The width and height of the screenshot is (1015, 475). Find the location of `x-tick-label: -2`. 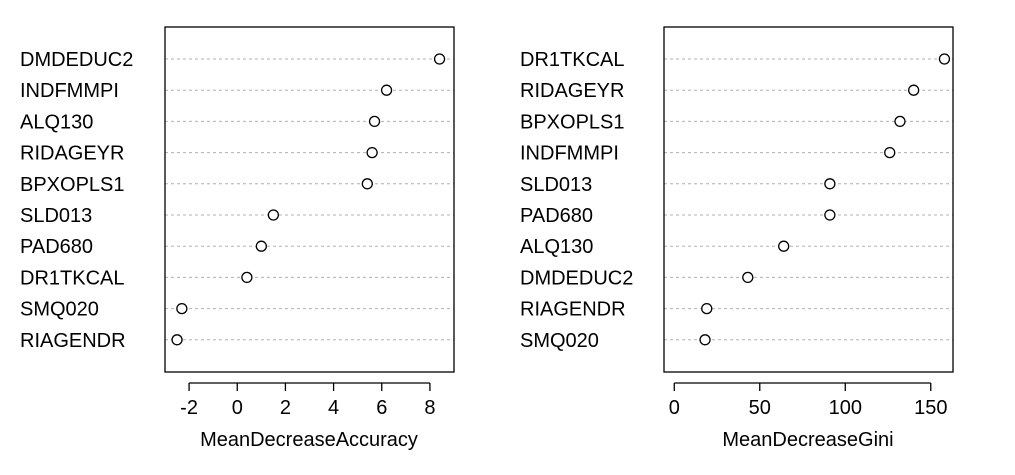

x-tick-label: -2 is located at coordinates (189, 408).